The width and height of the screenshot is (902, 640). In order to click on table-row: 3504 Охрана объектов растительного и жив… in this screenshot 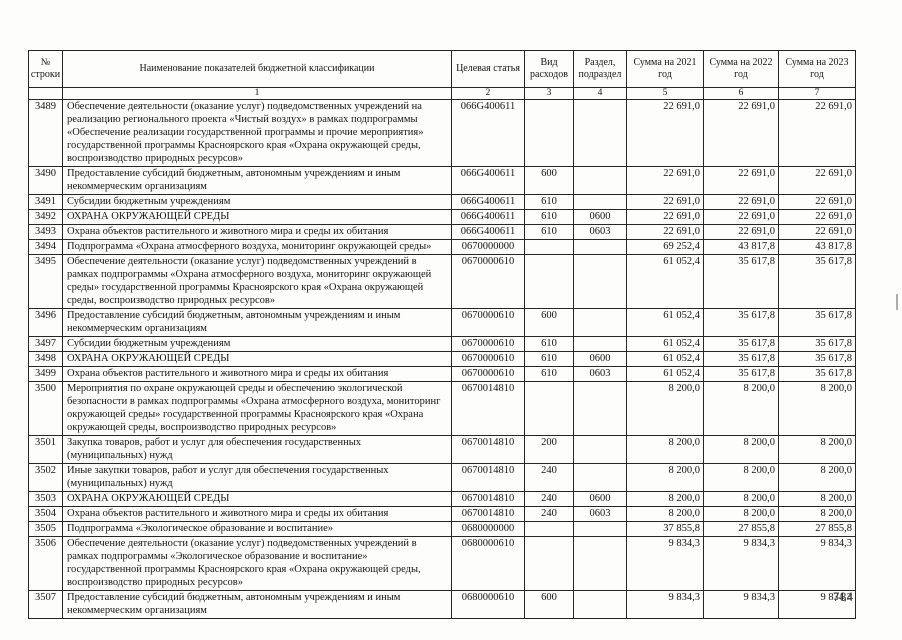, I will do `click(442, 514)`.